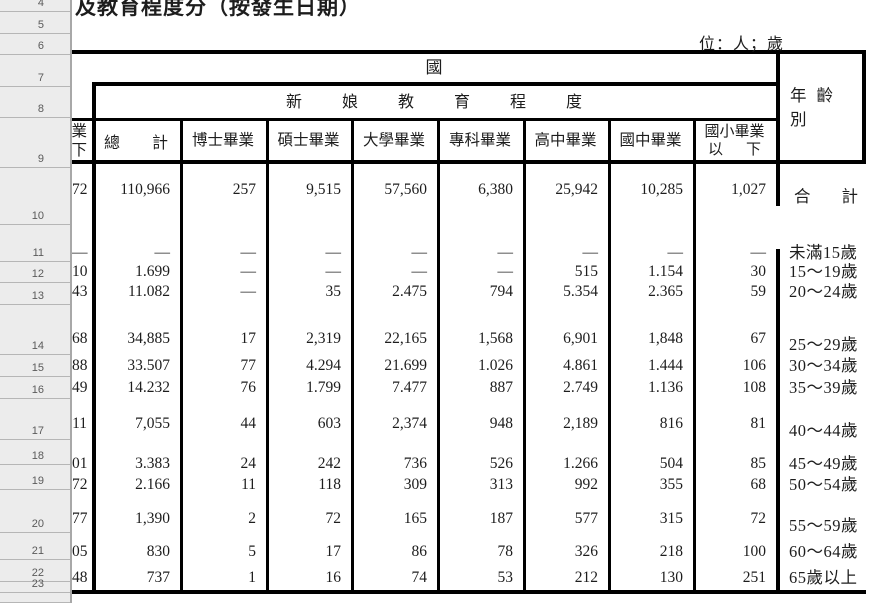  Describe the element at coordinates (580, 423) in the screenshot. I see `data-cell: 2,189` at that location.